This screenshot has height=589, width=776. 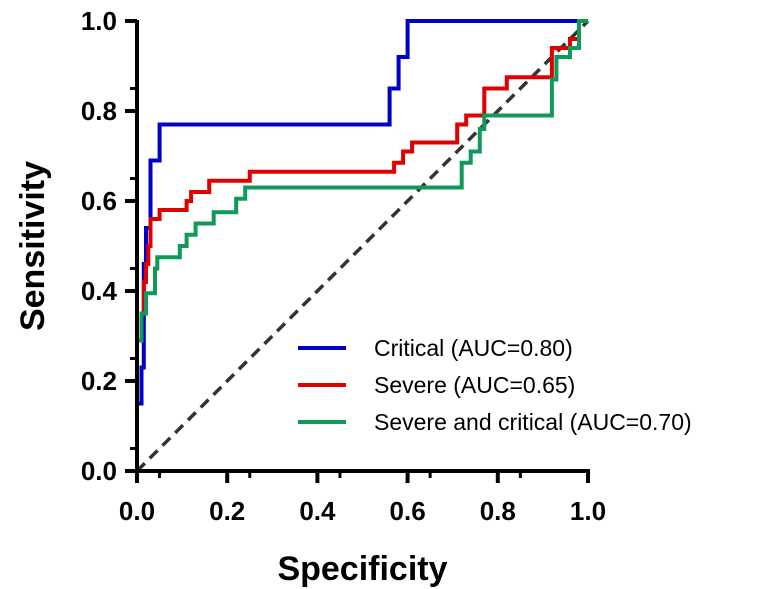 What do you see at coordinates (588, 511) in the screenshot?
I see `x-tick-label: 1.0` at bounding box center [588, 511].